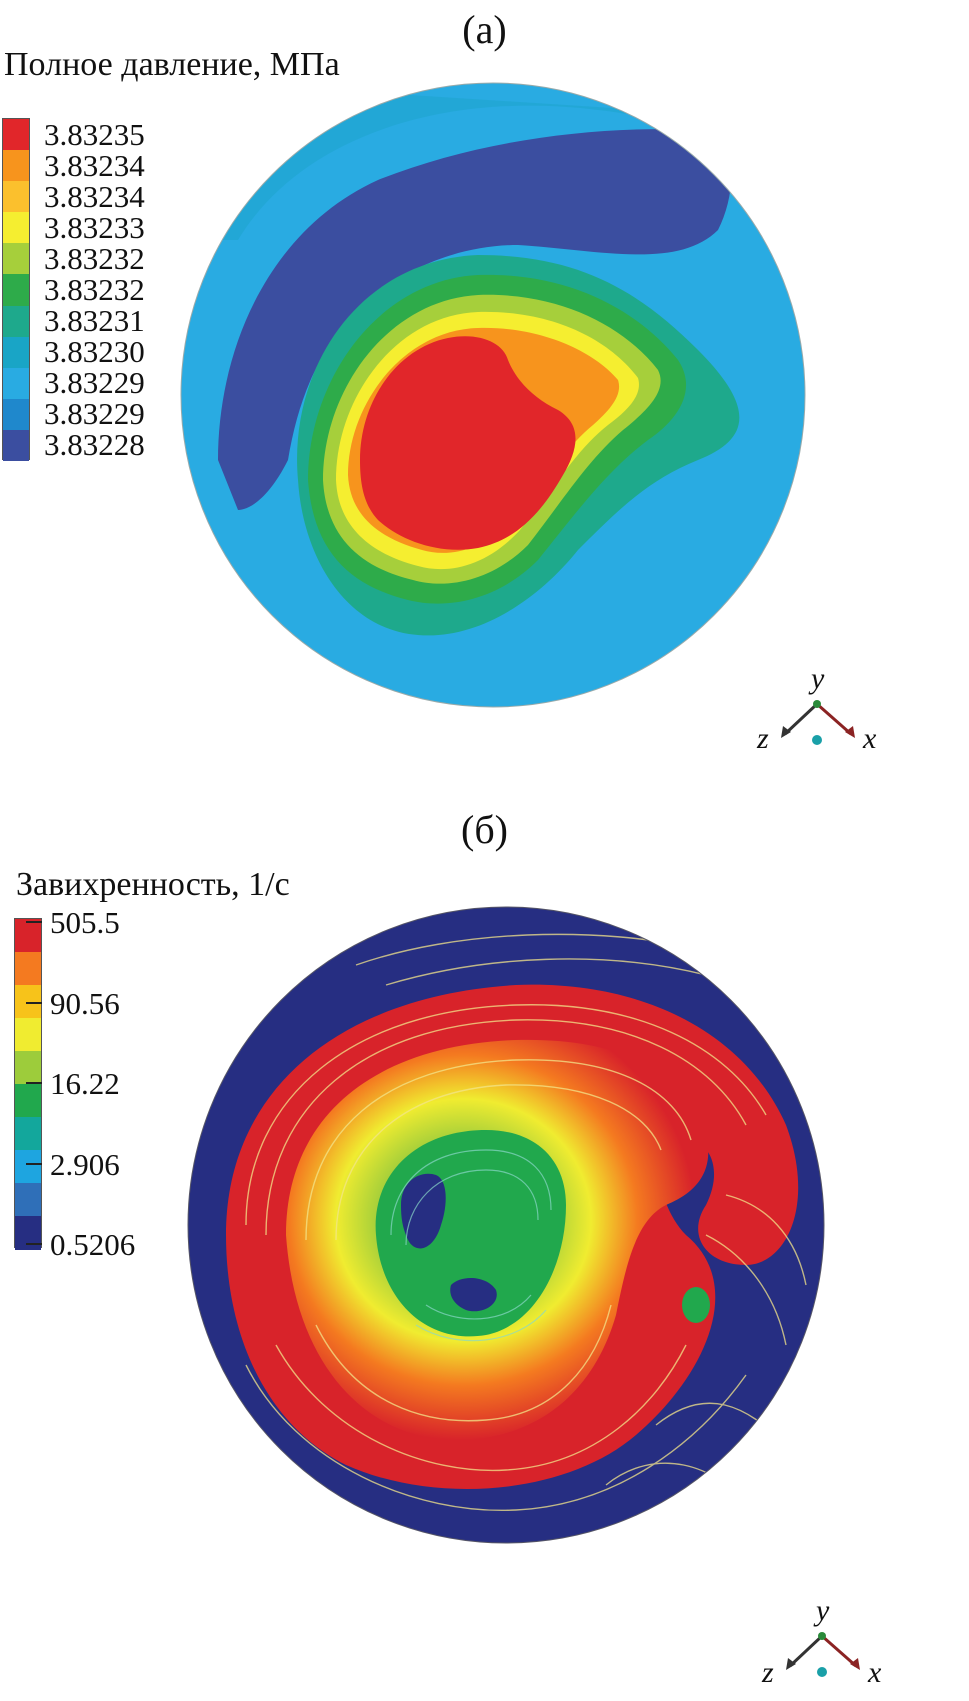  What do you see at coordinates (762, 738) in the screenshot?
I see `axis-a-z: z` at bounding box center [762, 738].